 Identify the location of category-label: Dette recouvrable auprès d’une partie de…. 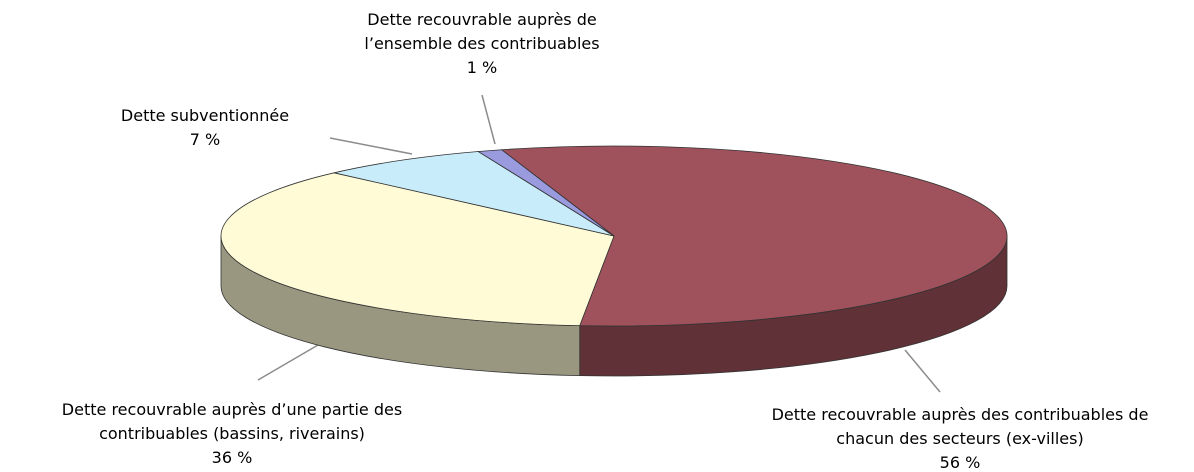
(232, 421).